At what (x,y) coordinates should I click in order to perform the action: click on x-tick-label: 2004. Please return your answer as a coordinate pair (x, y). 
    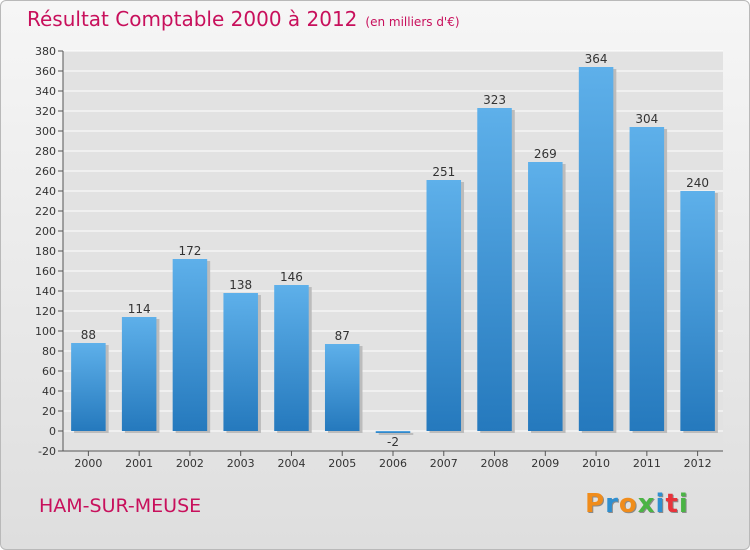
    Looking at the image, I should click on (291, 463).